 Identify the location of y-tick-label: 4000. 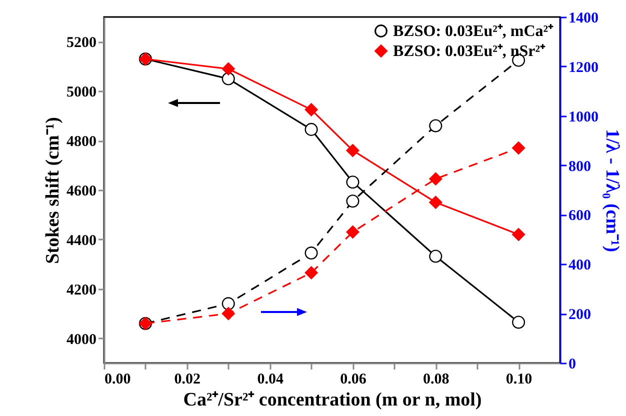
(81, 340).